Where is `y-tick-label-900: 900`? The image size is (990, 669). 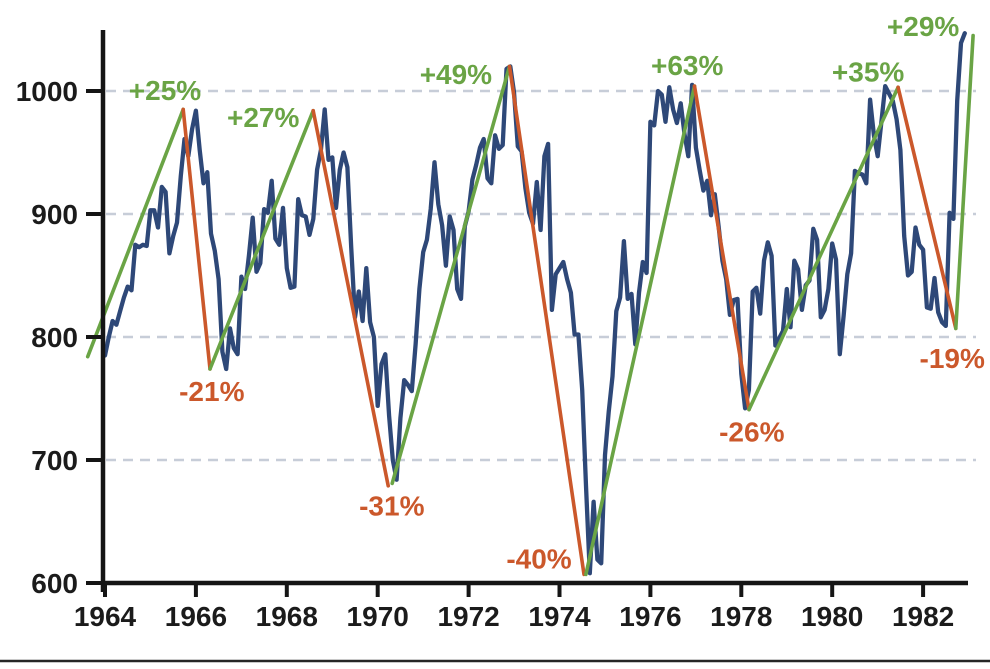 y-tick-label-900: 900 is located at coordinates (54, 214).